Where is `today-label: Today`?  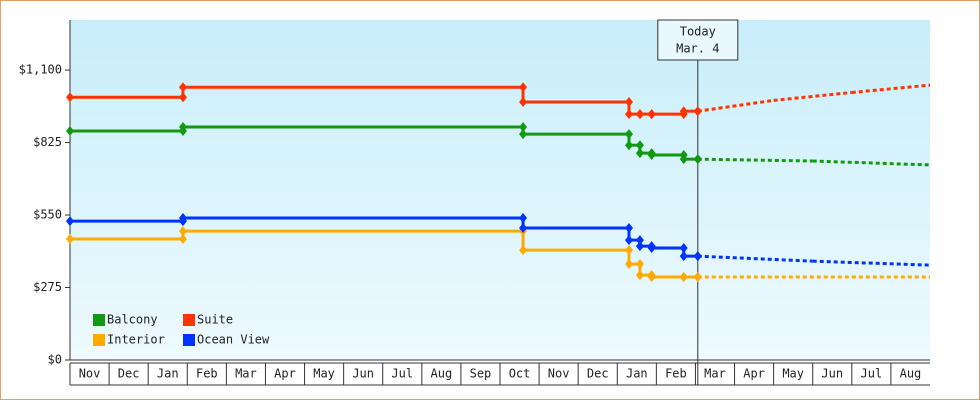 today-label: Today is located at coordinates (698, 32).